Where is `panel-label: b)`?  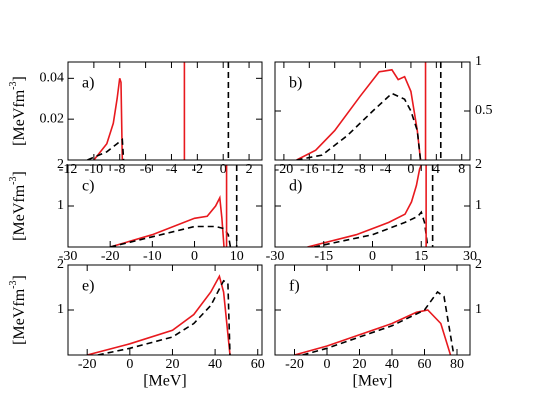 panel-label: b) is located at coordinates (295, 83).